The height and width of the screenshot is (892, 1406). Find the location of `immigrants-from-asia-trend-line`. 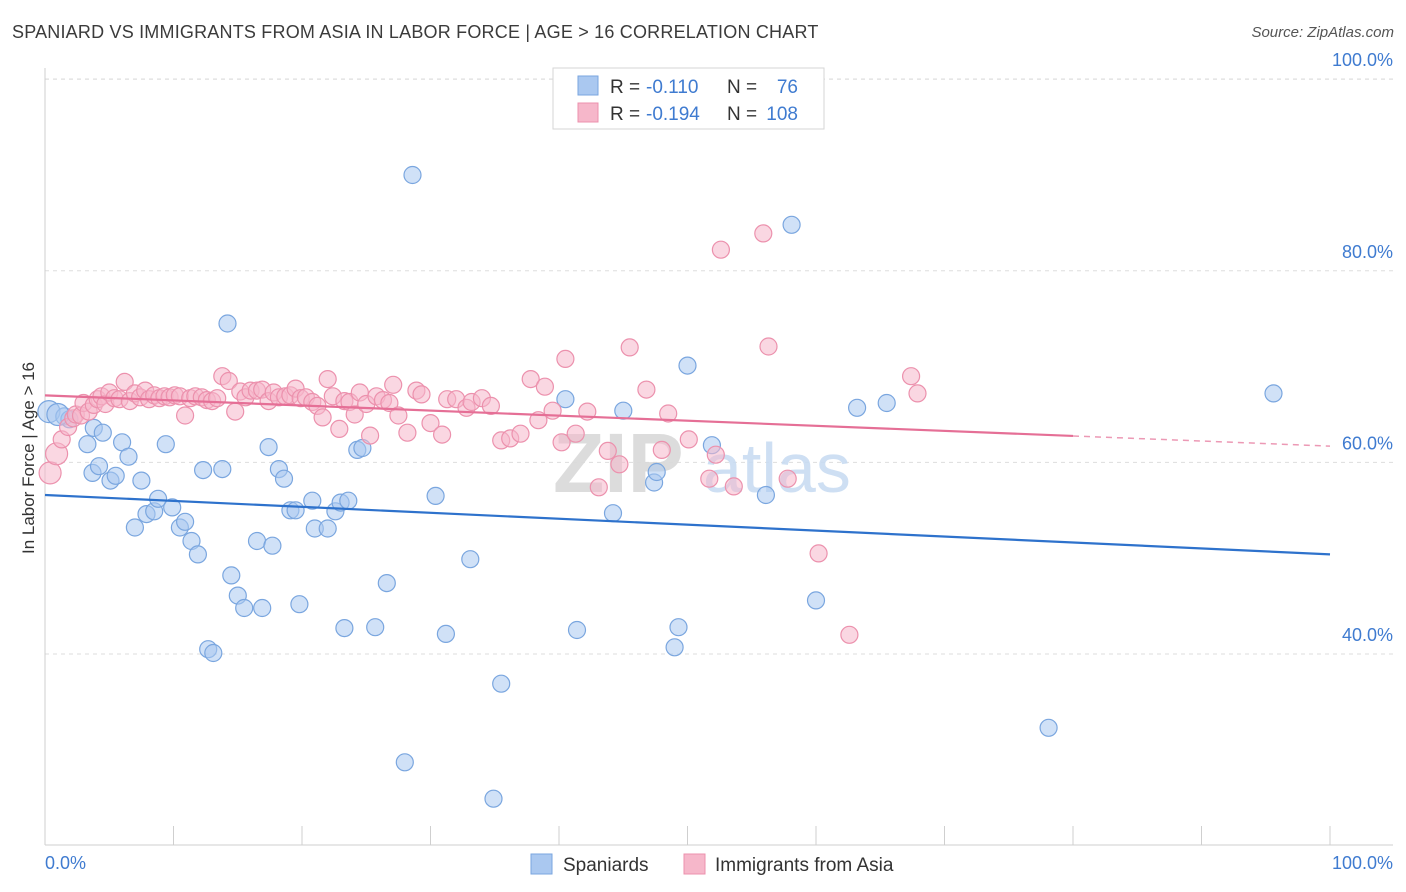

immigrants-from-asia-trend-line is located at coordinates (559, 416).